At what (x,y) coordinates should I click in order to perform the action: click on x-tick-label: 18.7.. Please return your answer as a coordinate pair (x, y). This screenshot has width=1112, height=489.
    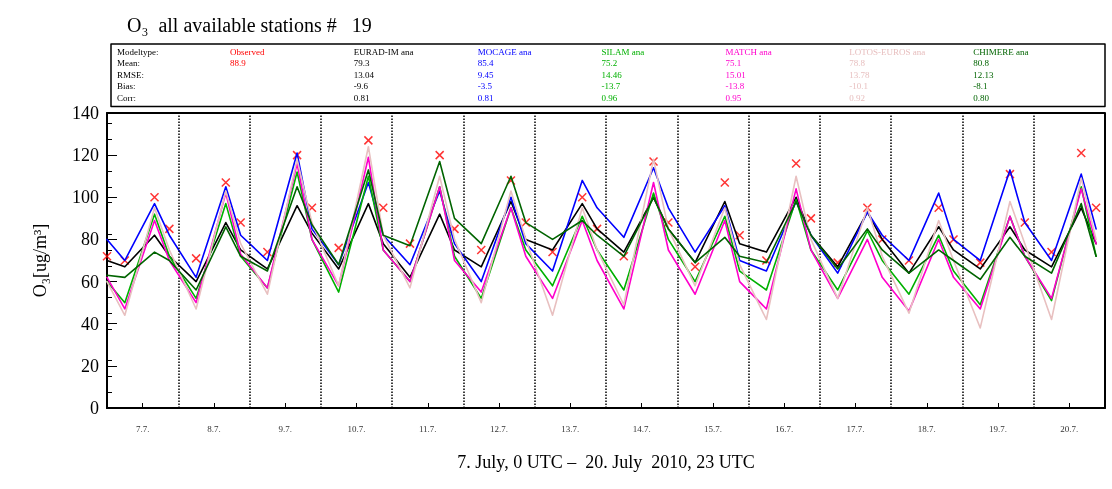
    Looking at the image, I should click on (926, 428).